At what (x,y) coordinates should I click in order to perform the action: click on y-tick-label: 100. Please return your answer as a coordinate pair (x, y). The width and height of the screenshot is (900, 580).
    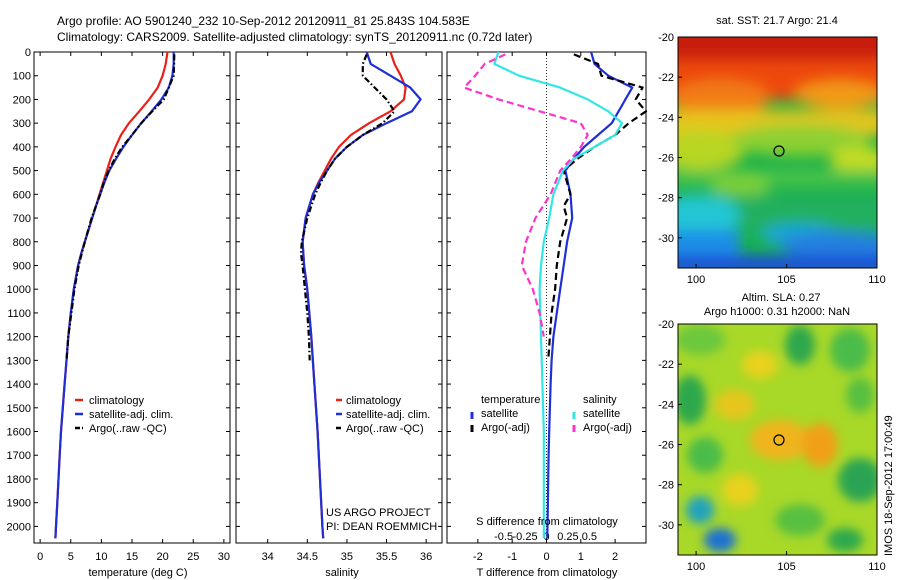
    Looking at the image, I should click on (22, 77).